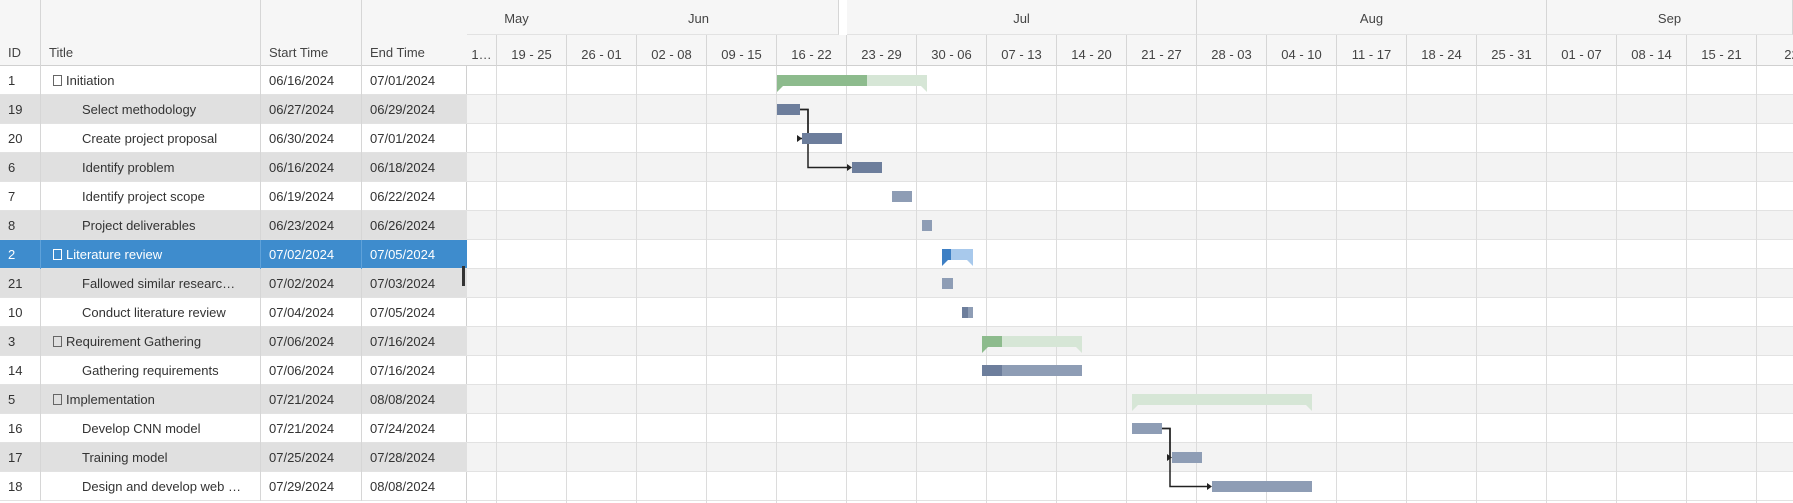 The width and height of the screenshot is (1793, 503). I want to click on cell-end-time: 07/01/2024, so click(403, 80).